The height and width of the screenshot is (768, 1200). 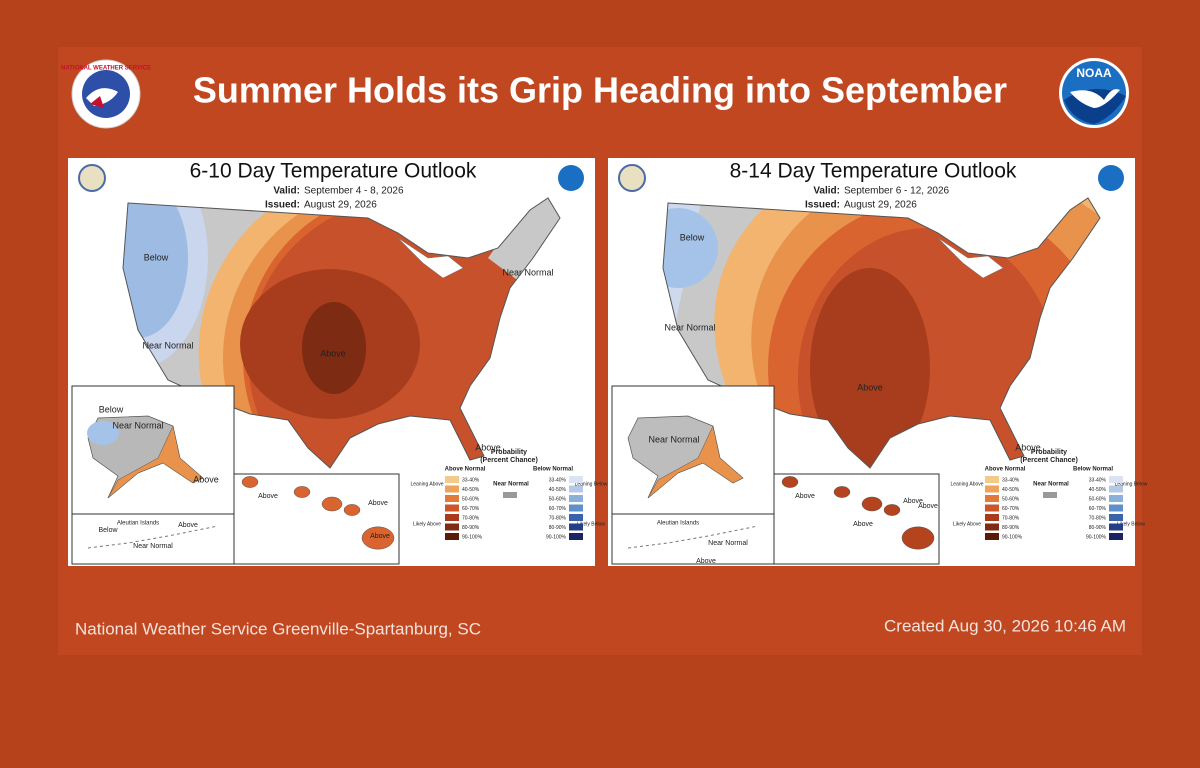 I want to click on aleutian-inset, so click(x=153, y=539).